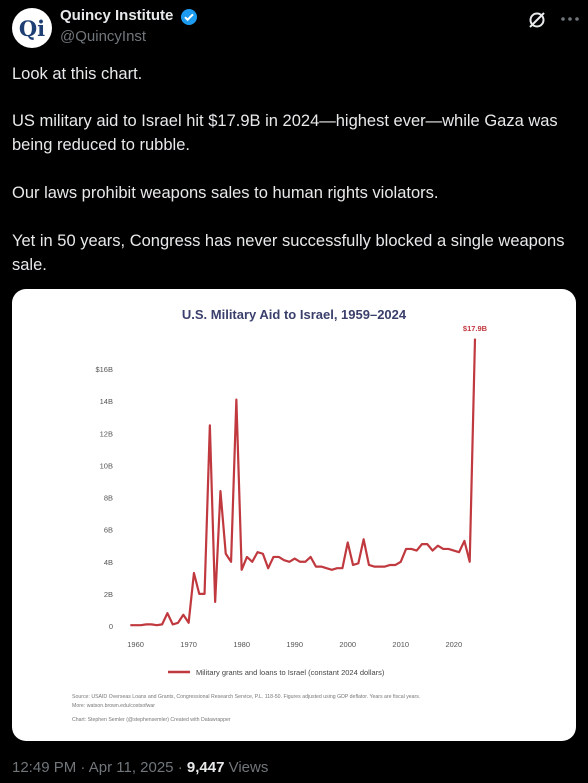 The image size is (588, 783). Describe the element at coordinates (106, 465) in the screenshot. I see `y-tick-label: 10B` at that location.